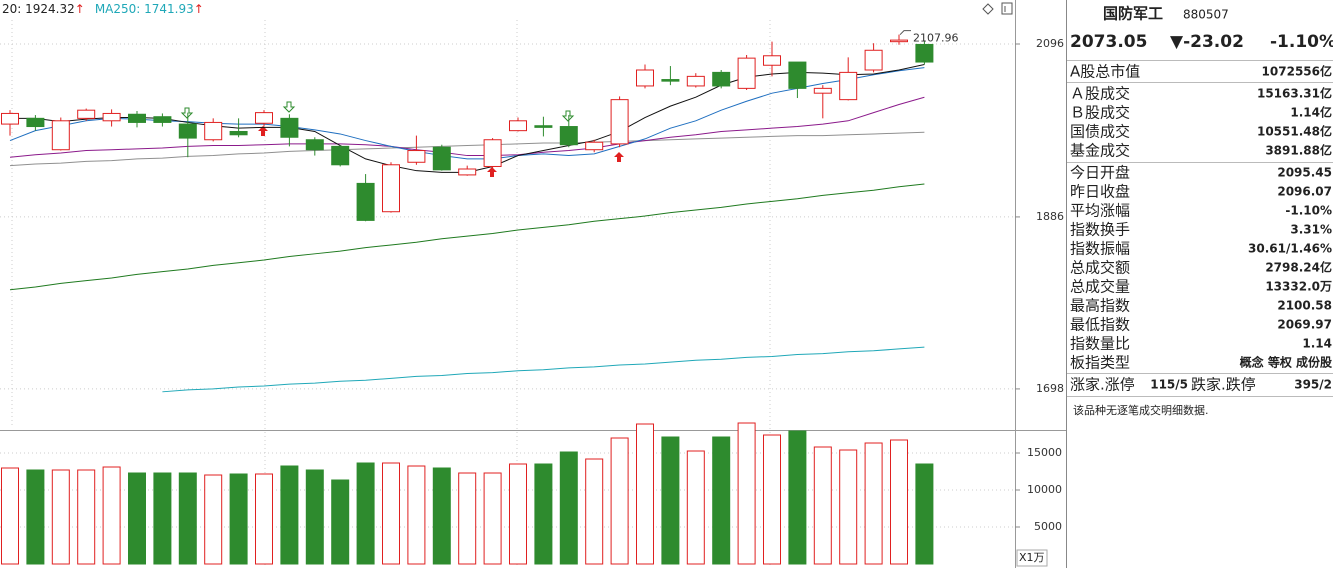 The width and height of the screenshot is (1333, 568). Describe the element at coordinates (1298, 150) in the screenshot. I see `row-value: 3891.88亿` at that location.